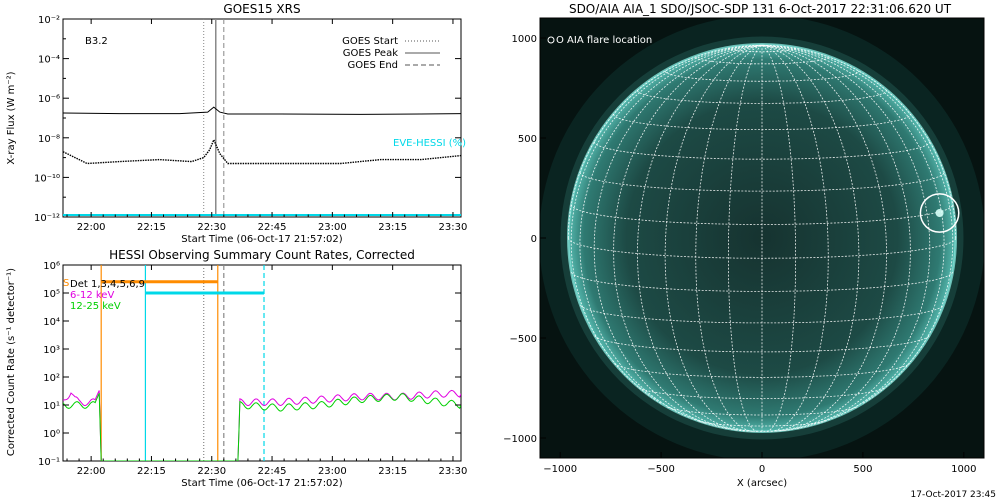 The image size is (1000, 500). I want to click on hessi-x-tick-label: 22:15, so click(151, 471).